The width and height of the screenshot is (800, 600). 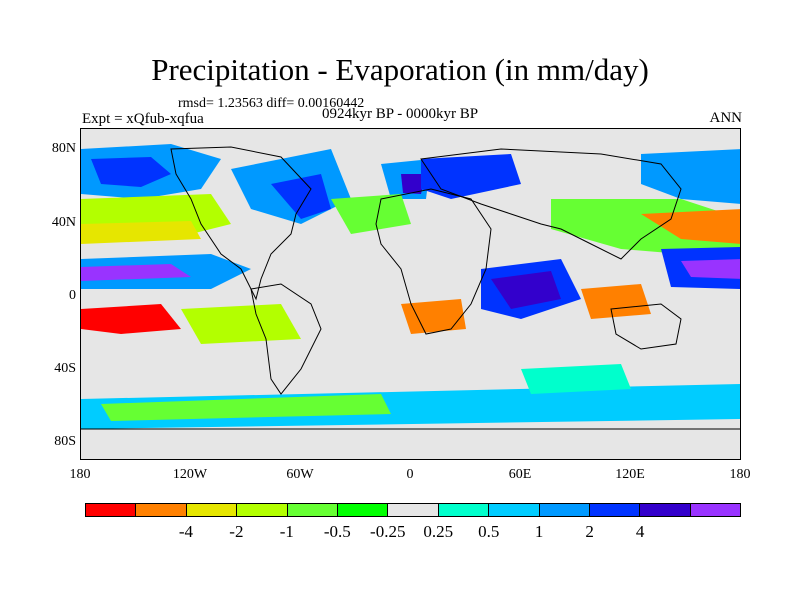 What do you see at coordinates (630, 474) in the screenshot?
I see `lon-tick-120e: 120E` at bounding box center [630, 474].